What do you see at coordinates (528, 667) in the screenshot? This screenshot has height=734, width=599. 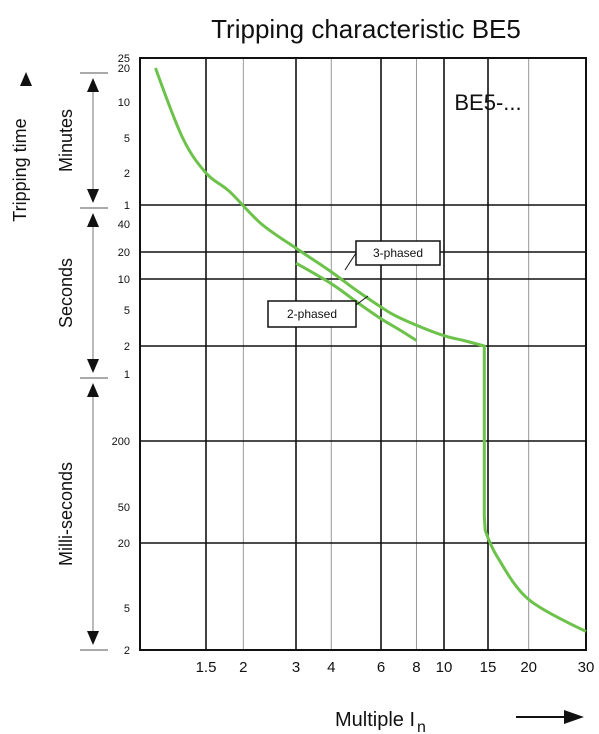 I see `x-tick-label: 20` at bounding box center [528, 667].